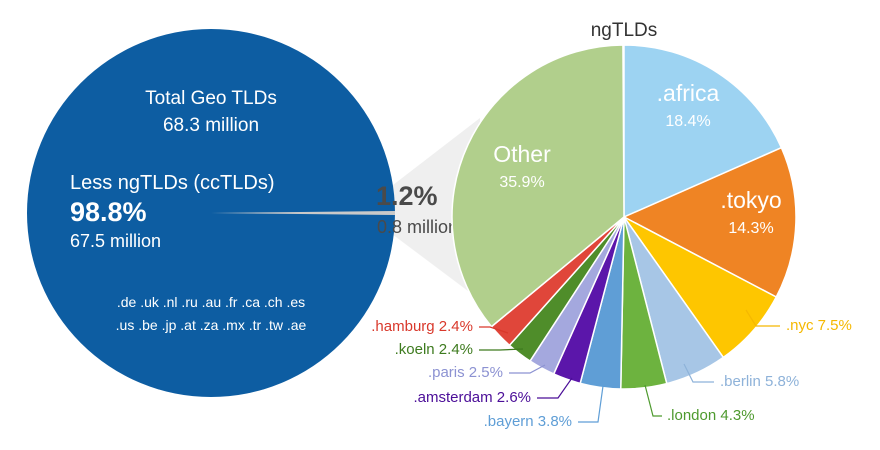 Image resolution: width=880 pixels, height=450 pixels. What do you see at coordinates (750, 228) in the screenshot?
I see `slice-value-tokyo: 14.3%` at bounding box center [750, 228].